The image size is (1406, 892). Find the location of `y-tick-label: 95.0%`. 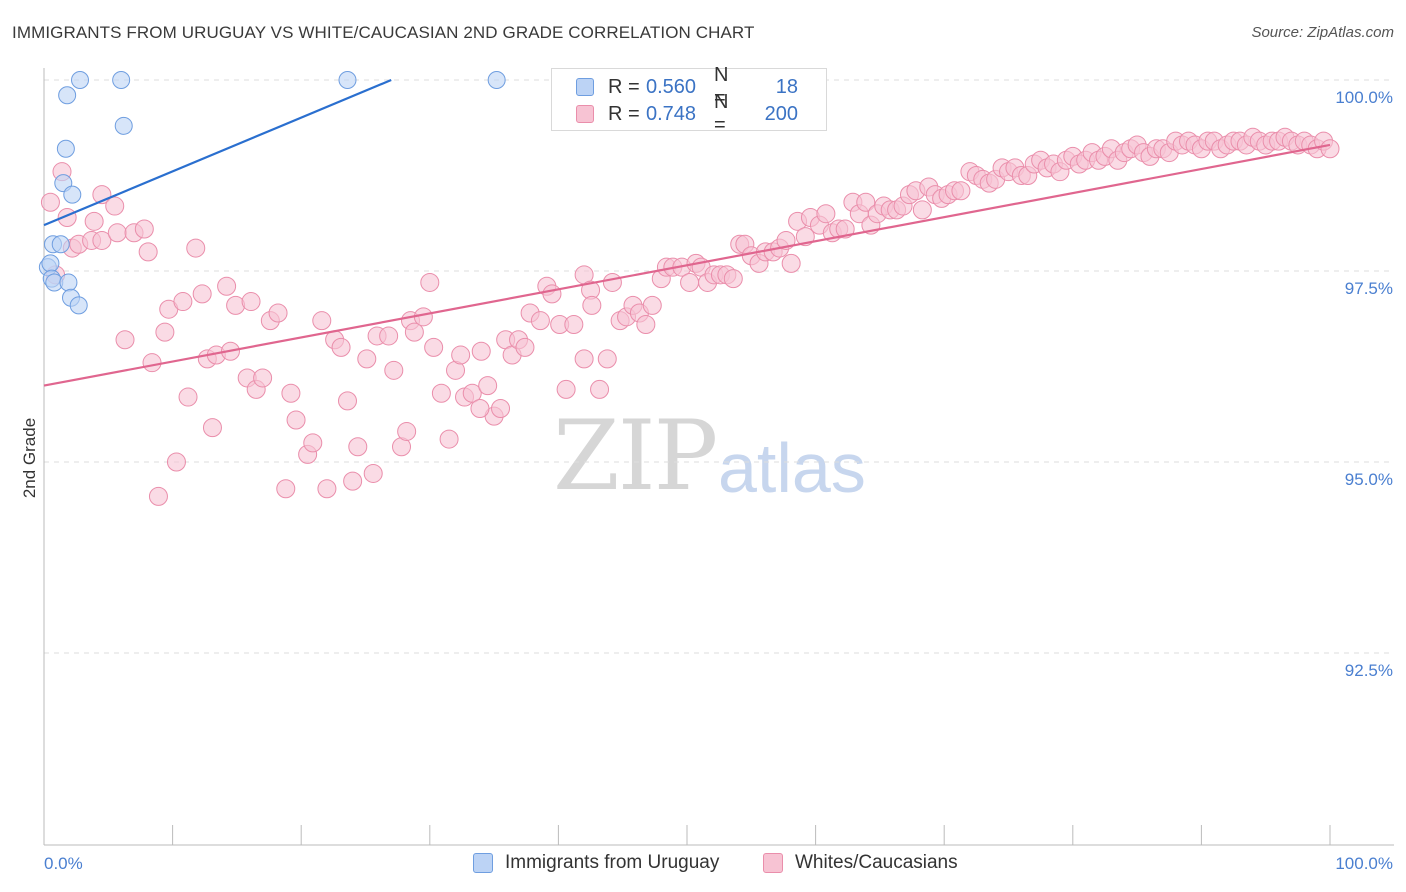

y-tick-label: 95.0% is located at coordinates (1369, 479).